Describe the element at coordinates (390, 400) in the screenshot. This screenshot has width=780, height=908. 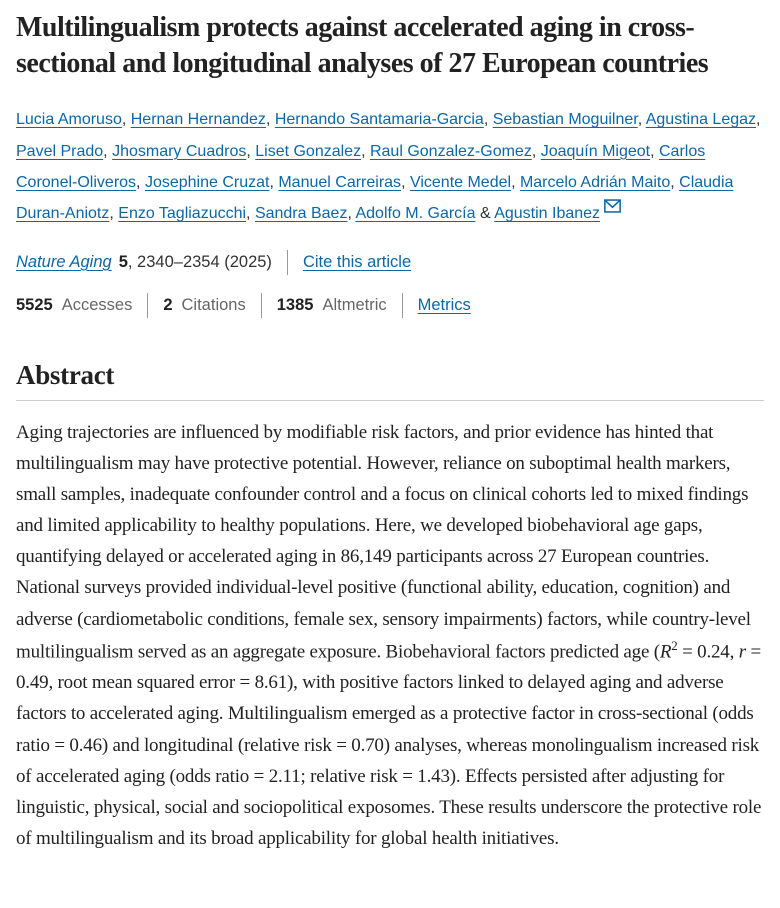
I see `section-divider` at that location.